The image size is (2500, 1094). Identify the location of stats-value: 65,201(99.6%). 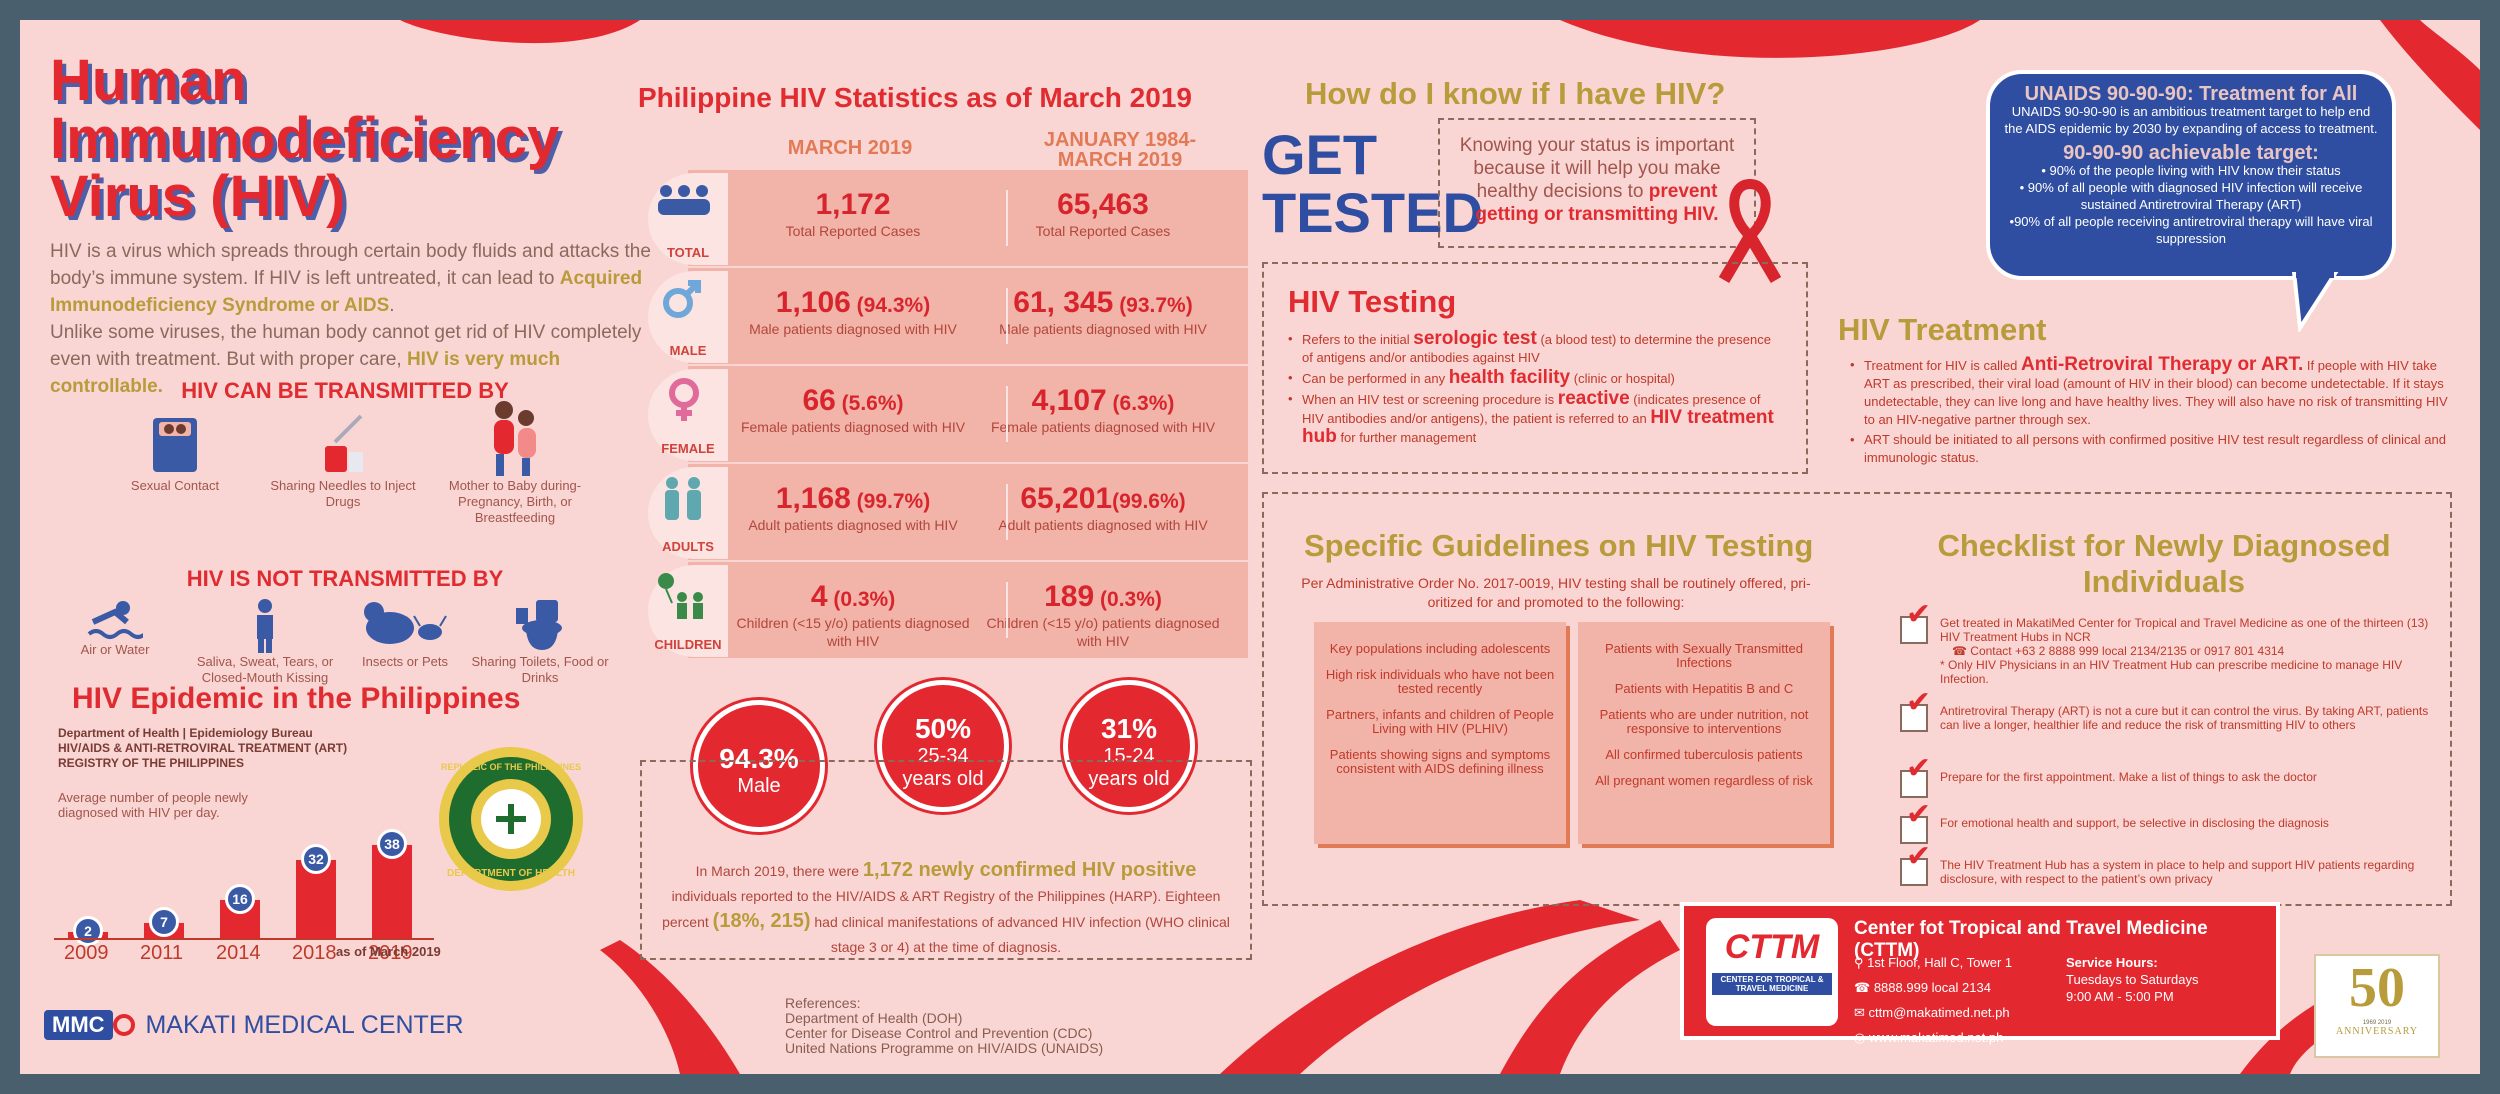
(1103, 498).